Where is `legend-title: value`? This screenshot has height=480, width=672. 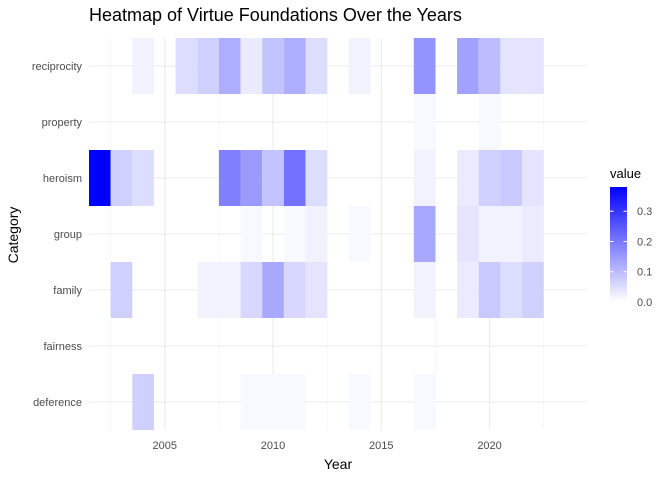
legend-title: value is located at coordinates (625, 173).